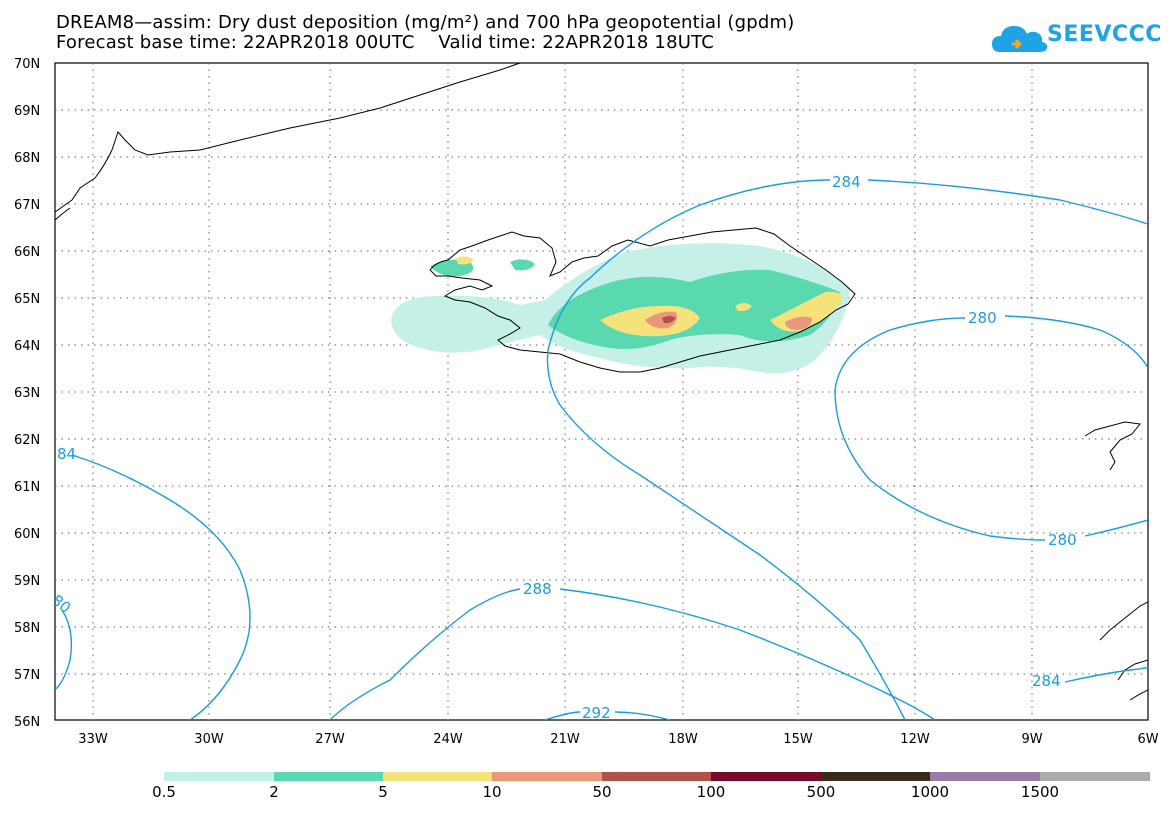 Image resolution: width=1175 pixels, height=815 pixels. I want to click on legend-label: 10, so click(492, 792).